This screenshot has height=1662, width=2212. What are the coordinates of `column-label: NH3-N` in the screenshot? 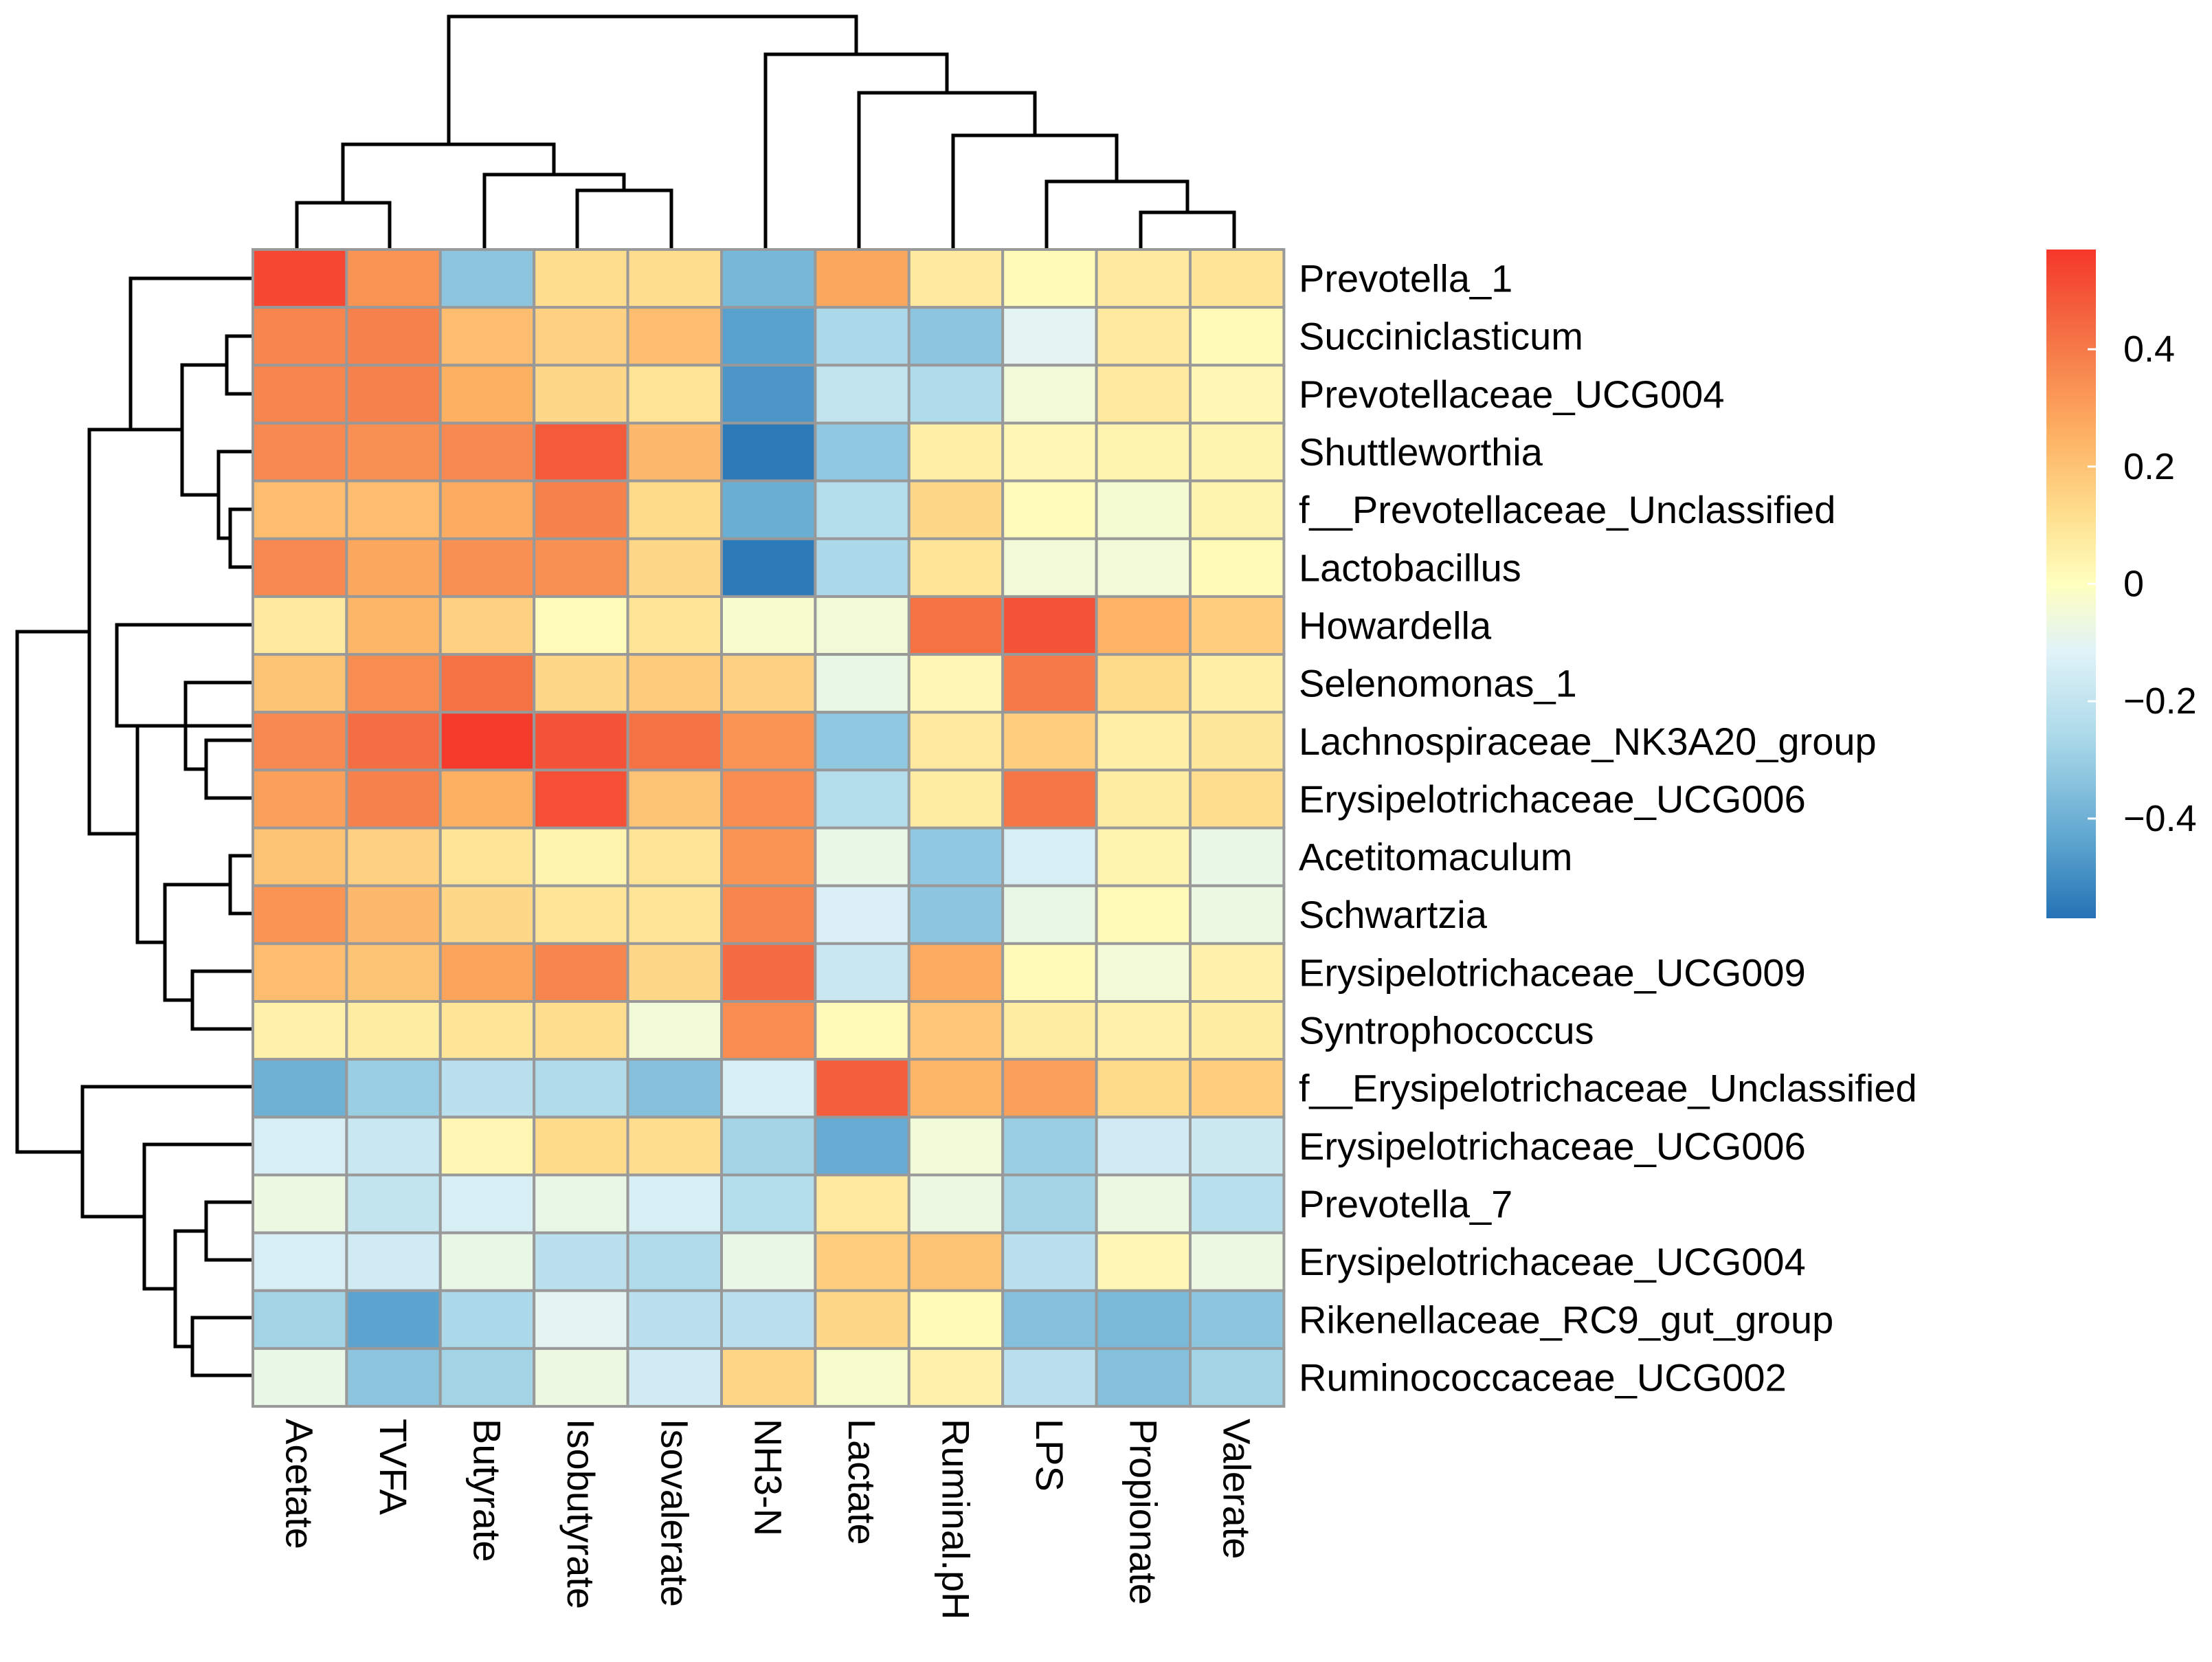 It's located at (768, 1477).